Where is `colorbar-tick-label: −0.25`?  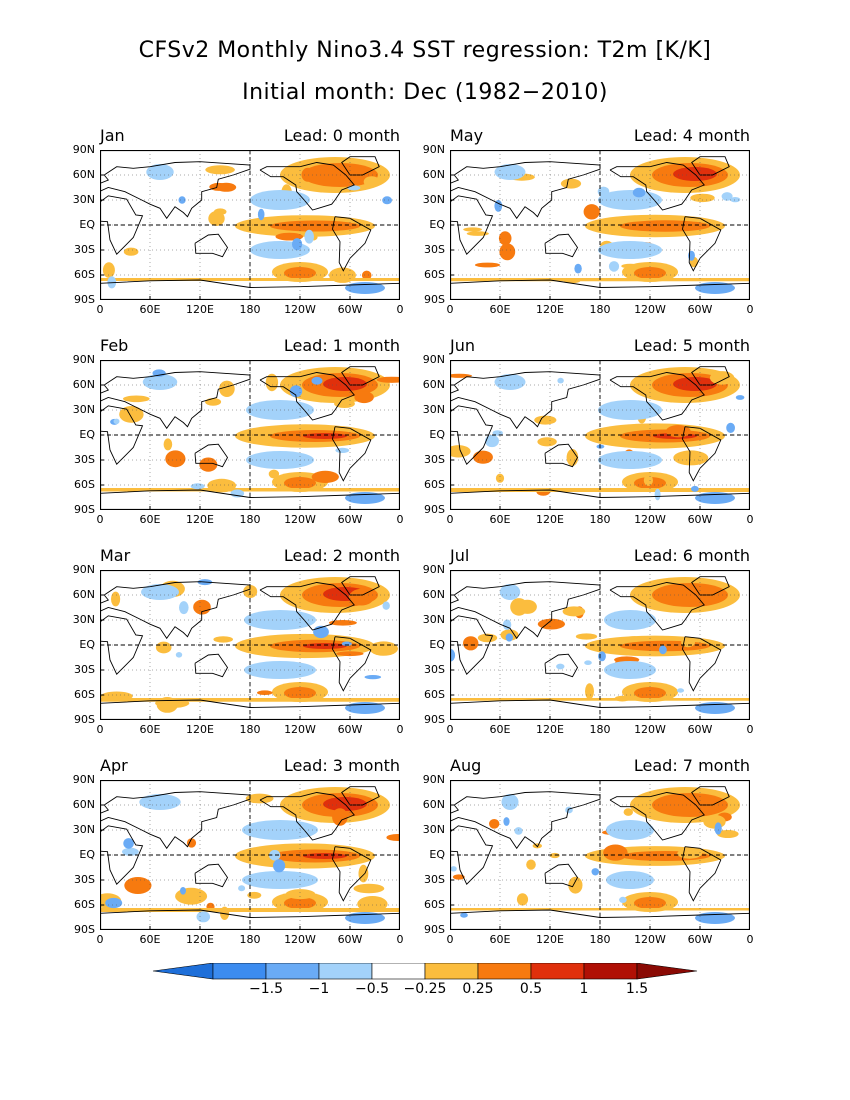 colorbar-tick-label: −0.25 is located at coordinates (425, 989).